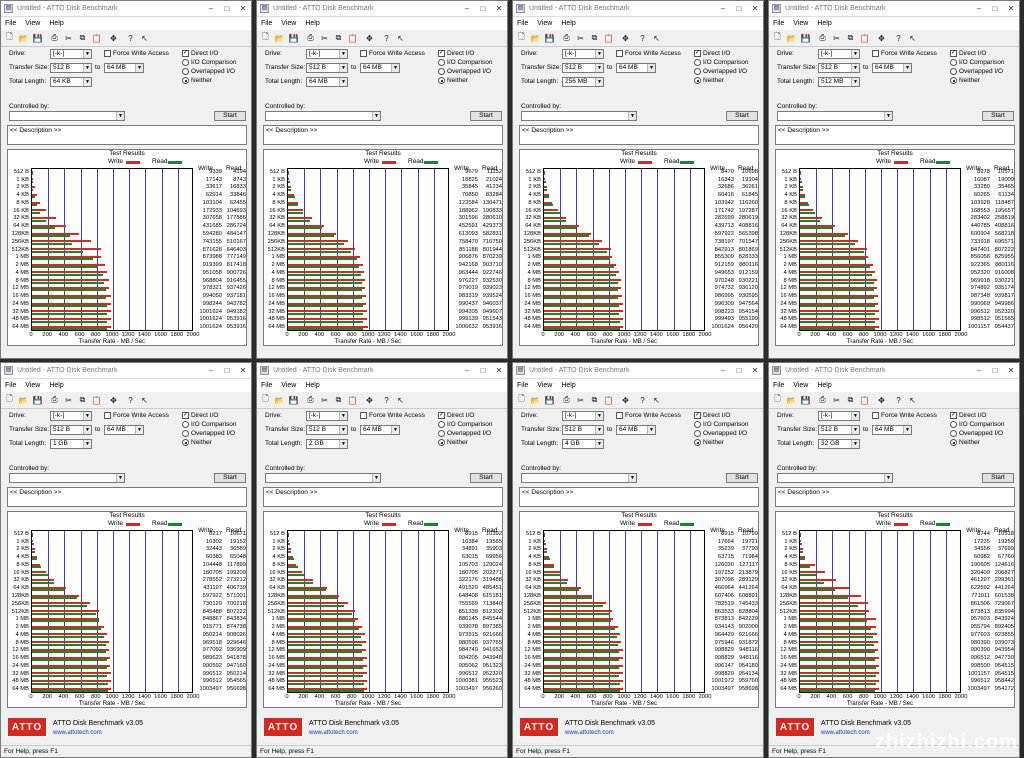 The image size is (1024, 758). Describe the element at coordinates (594, 37) in the screenshot. I see `copy-icon: ⧉` at that location.